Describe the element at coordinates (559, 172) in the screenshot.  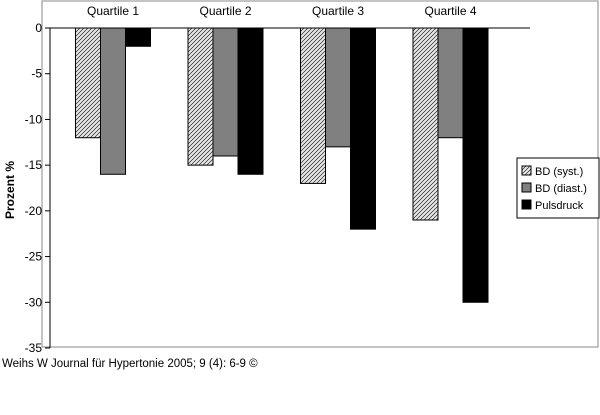
I see `legend-label: BD (syst.)` at that location.